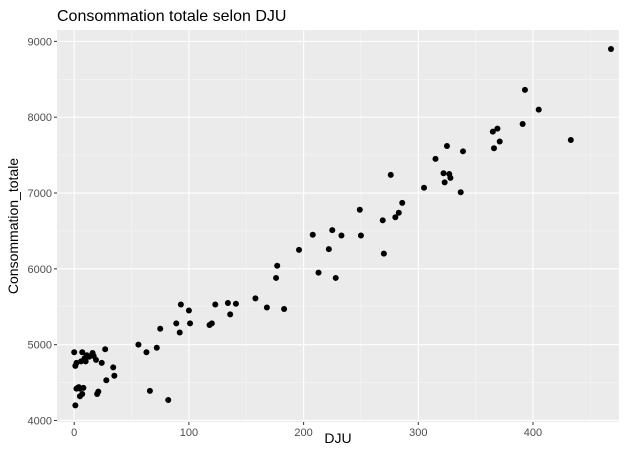 This screenshot has height=452, width=626. What do you see at coordinates (40, 270) in the screenshot?
I see `y-tick-label: 6000` at bounding box center [40, 270].